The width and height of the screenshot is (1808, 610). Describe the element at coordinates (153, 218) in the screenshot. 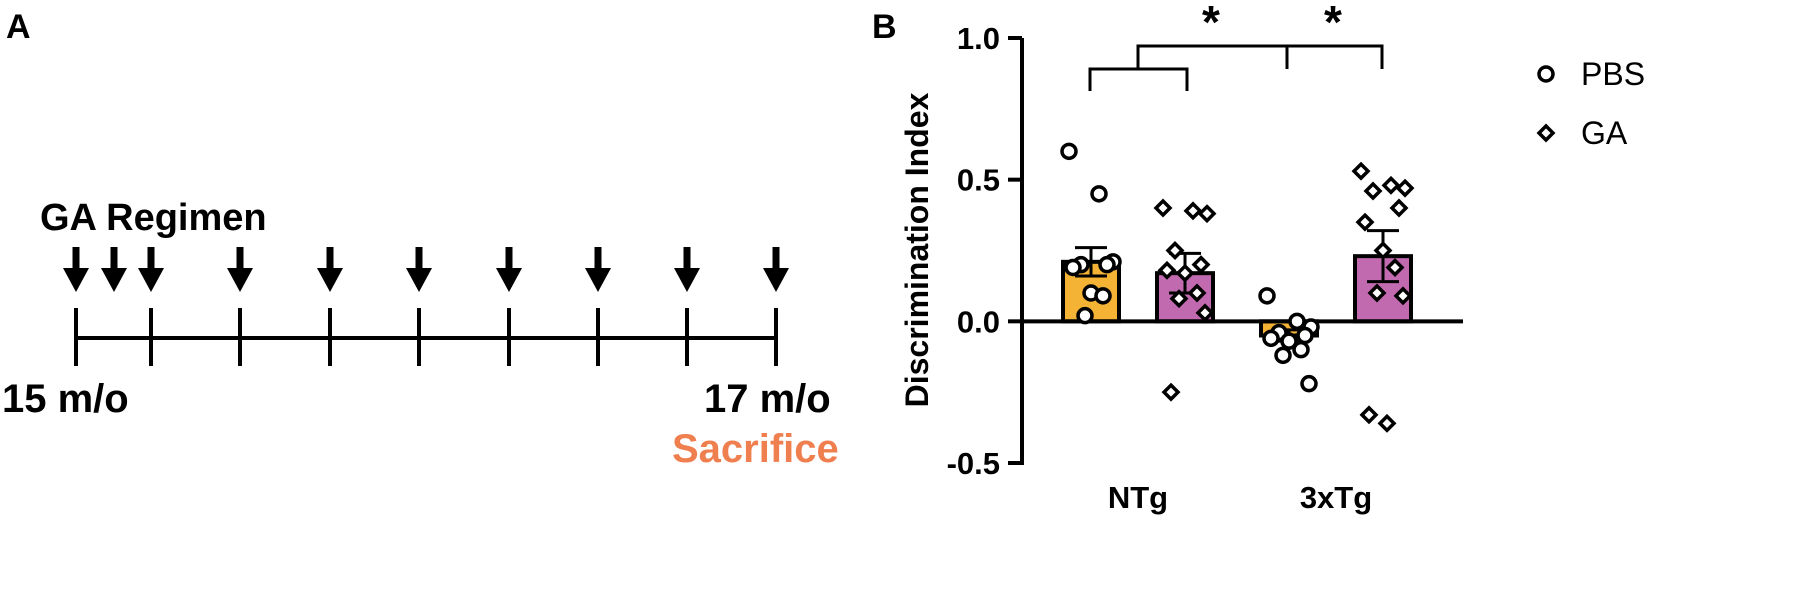

I see `regimen-label: GA Regimen` at that location.